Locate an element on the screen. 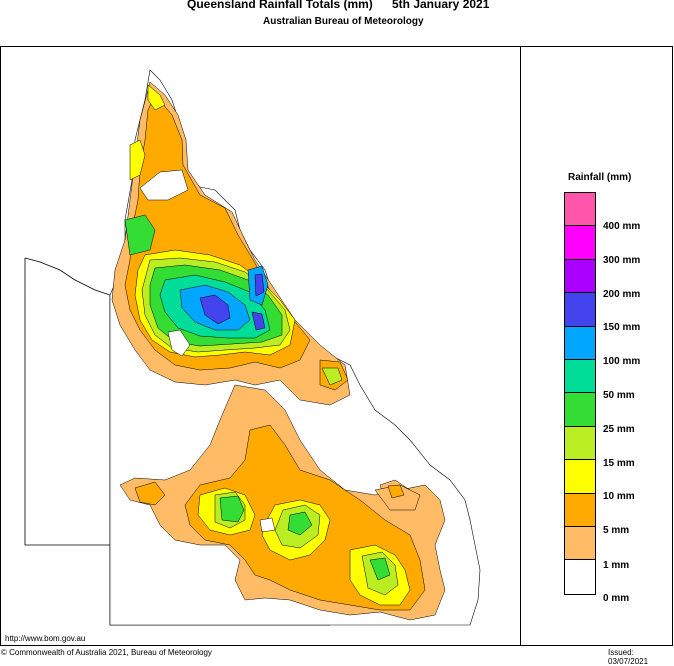  dry-pockets is located at coordinates (207, 351).